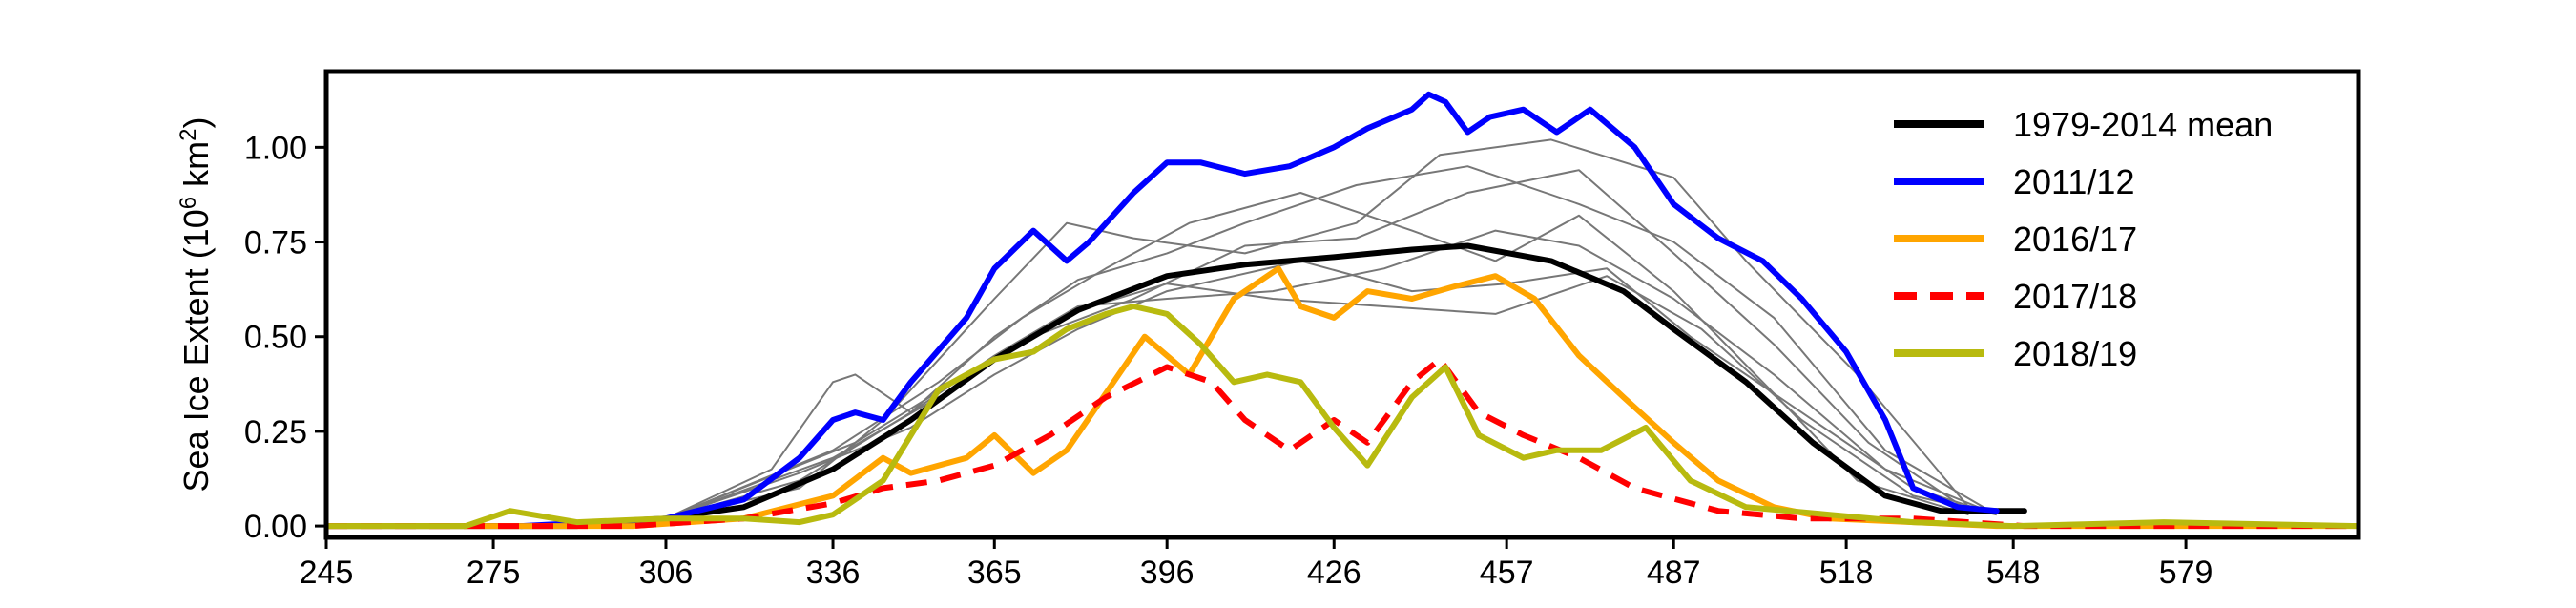  Describe the element at coordinates (994, 573) in the screenshot. I see `x-tick-label: 365` at that location.